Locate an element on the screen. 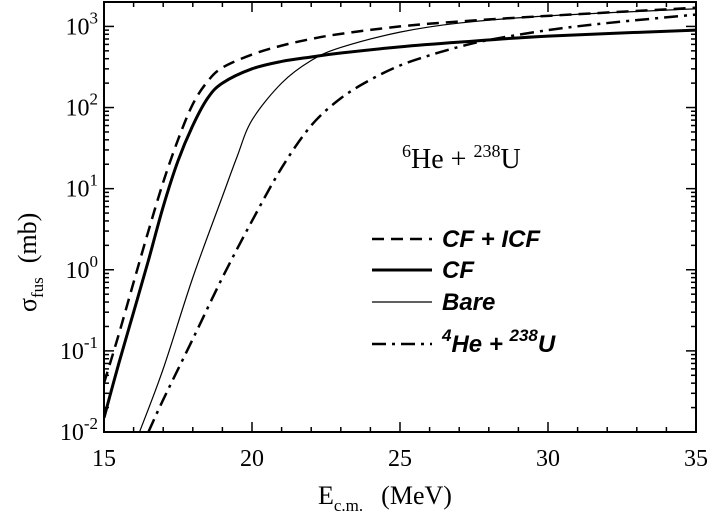 The image size is (726, 521). legend: CF + ICF CF Bare 4He + 238U is located at coordinates (464, 292).